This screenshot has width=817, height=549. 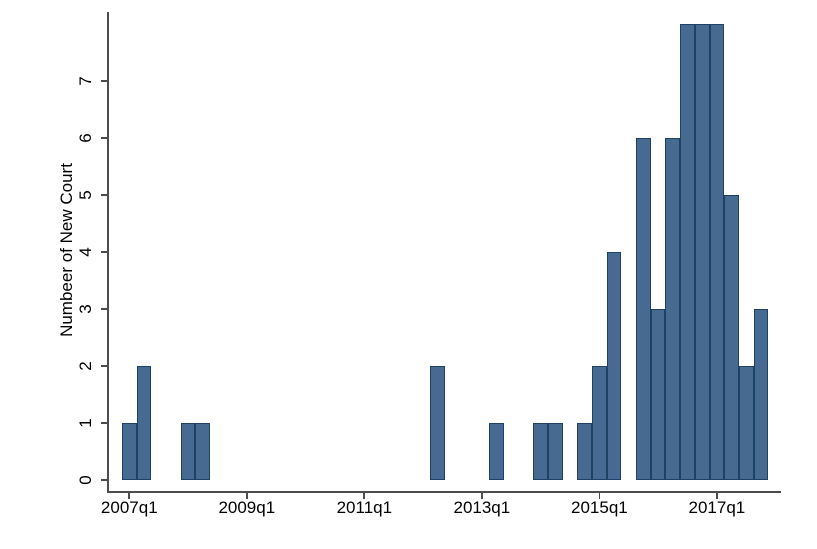 What do you see at coordinates (599, 507) in the screenshot?
I see `x-tick-label-2015q1: 2015q1` at bounding box center [599, 507].